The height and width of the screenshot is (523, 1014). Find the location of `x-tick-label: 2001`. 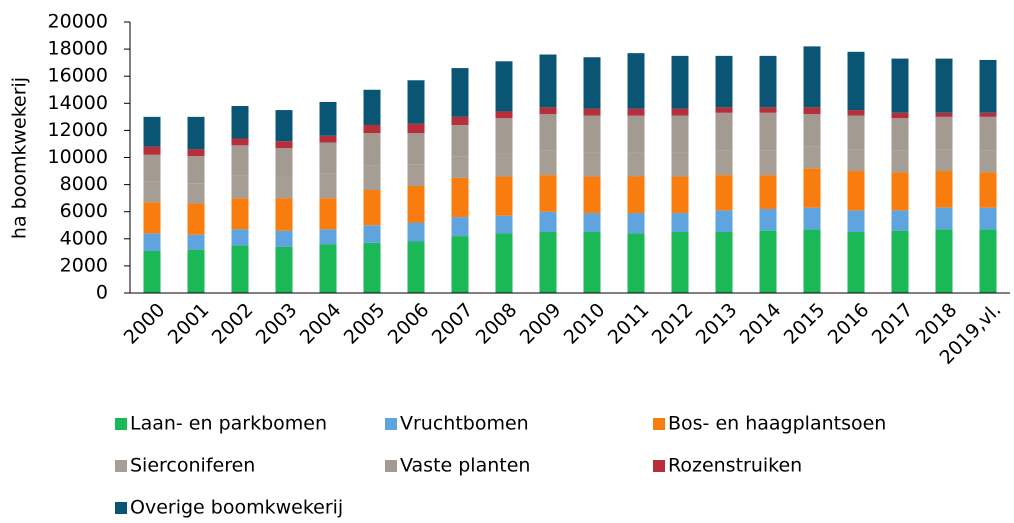

x-tick-label: 2001 is located at coordinates (189, 324).